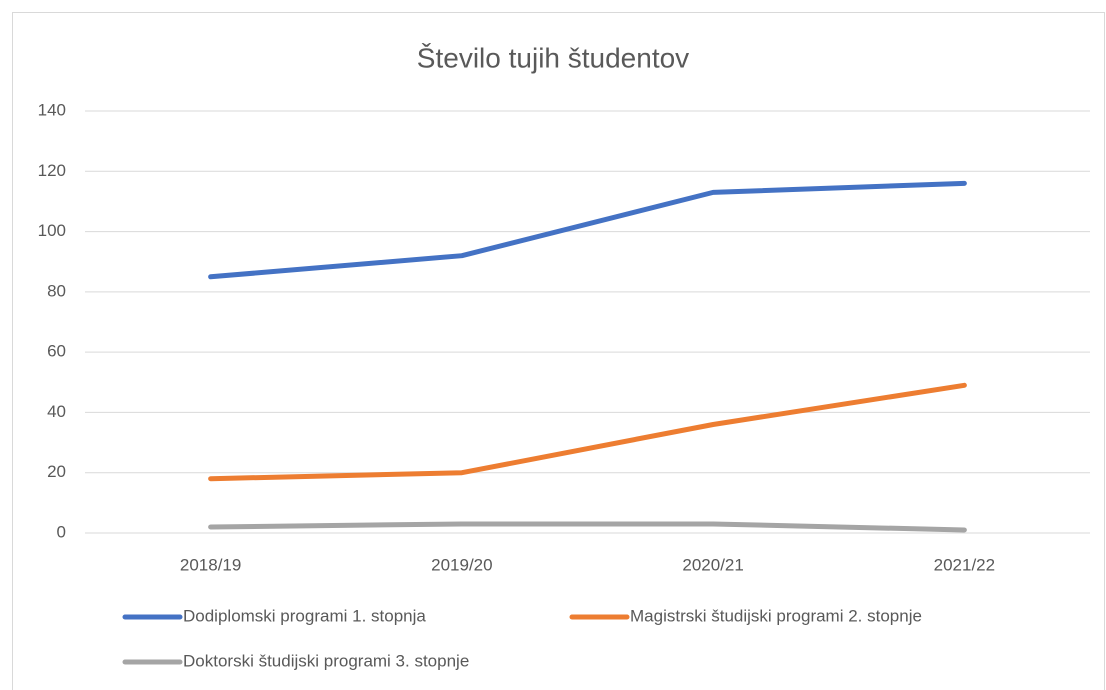  What do you see at coordinates (210, 564) in the screenshot?
I see `x-tick-label: 2018/19` at bounding box center [210, 564].